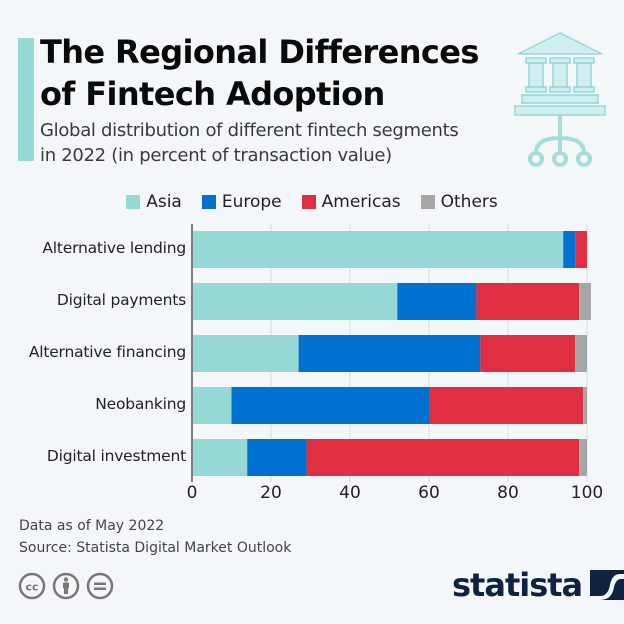 The height and width of the screenshot is (624, 624). I want to click on license-icons: cc, so click(66, 586).